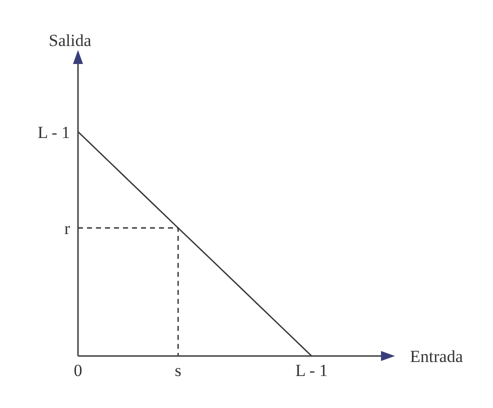  What do you see at coordinates (70, 40) in the screenshot?
I see `y-axis-title: Salida` at bounding box center [70, 40].